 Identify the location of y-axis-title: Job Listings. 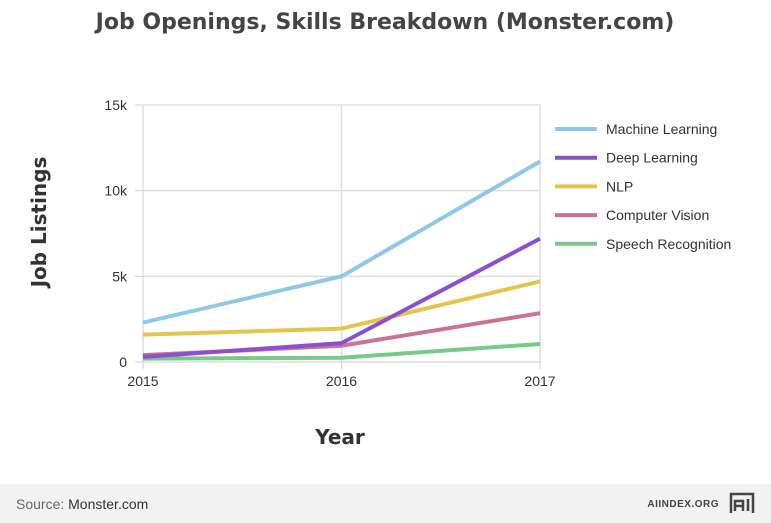
(39, 223).